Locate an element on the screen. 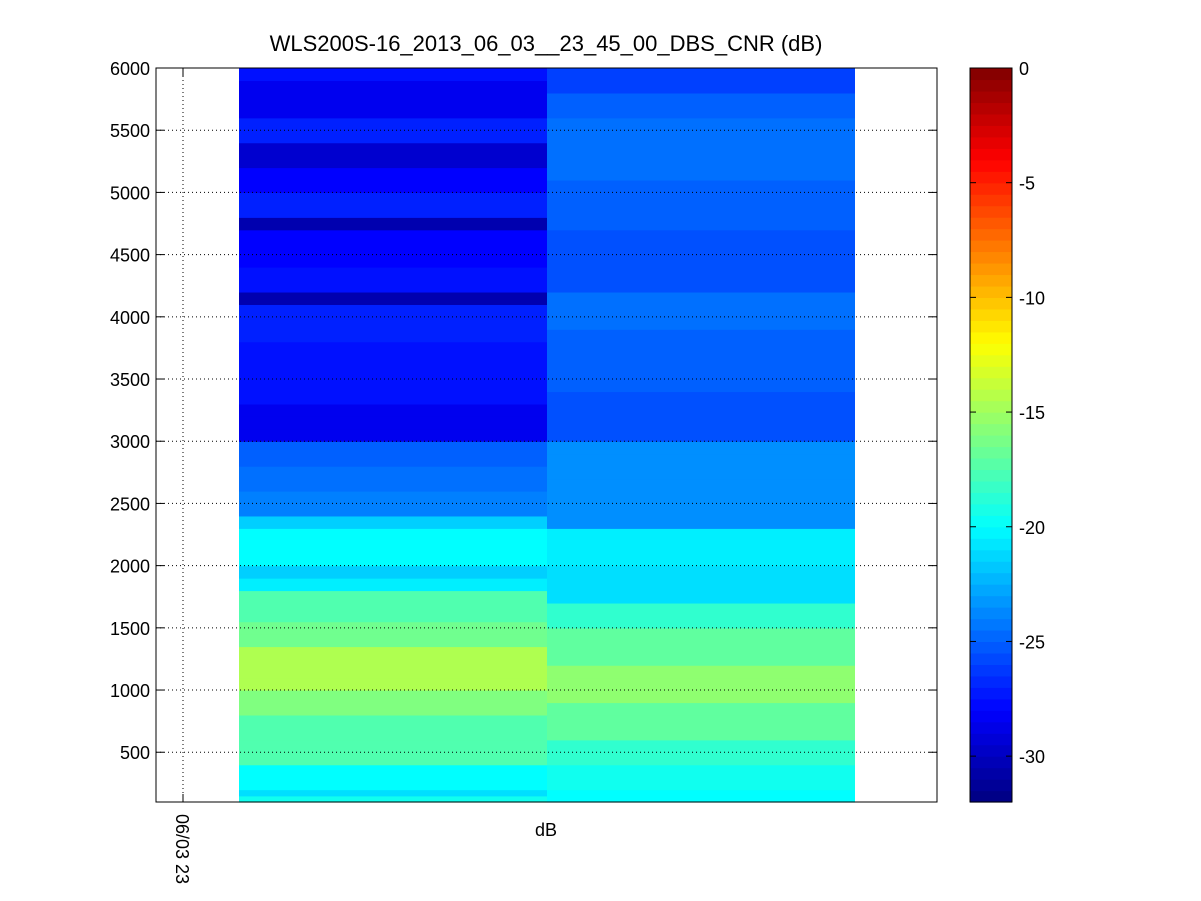  y-tick-label: 6000 is located at coordinates (130, 69).